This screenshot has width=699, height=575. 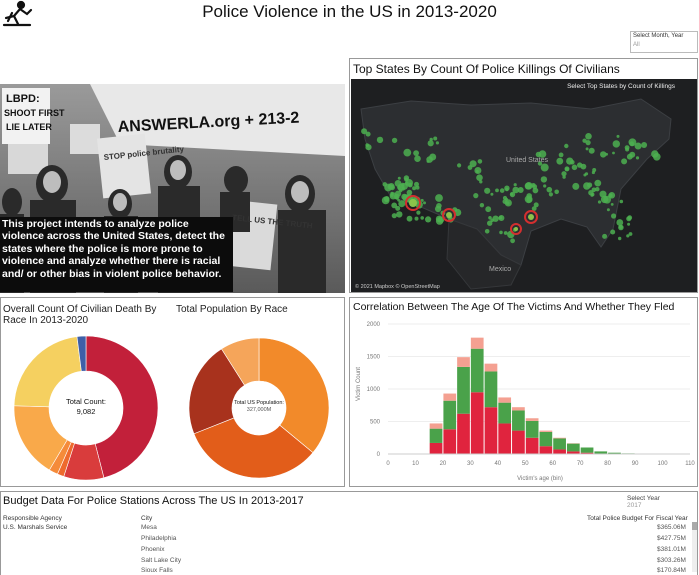 I want to click on table-scrollbar-thumb, so click(x=694, y=526).